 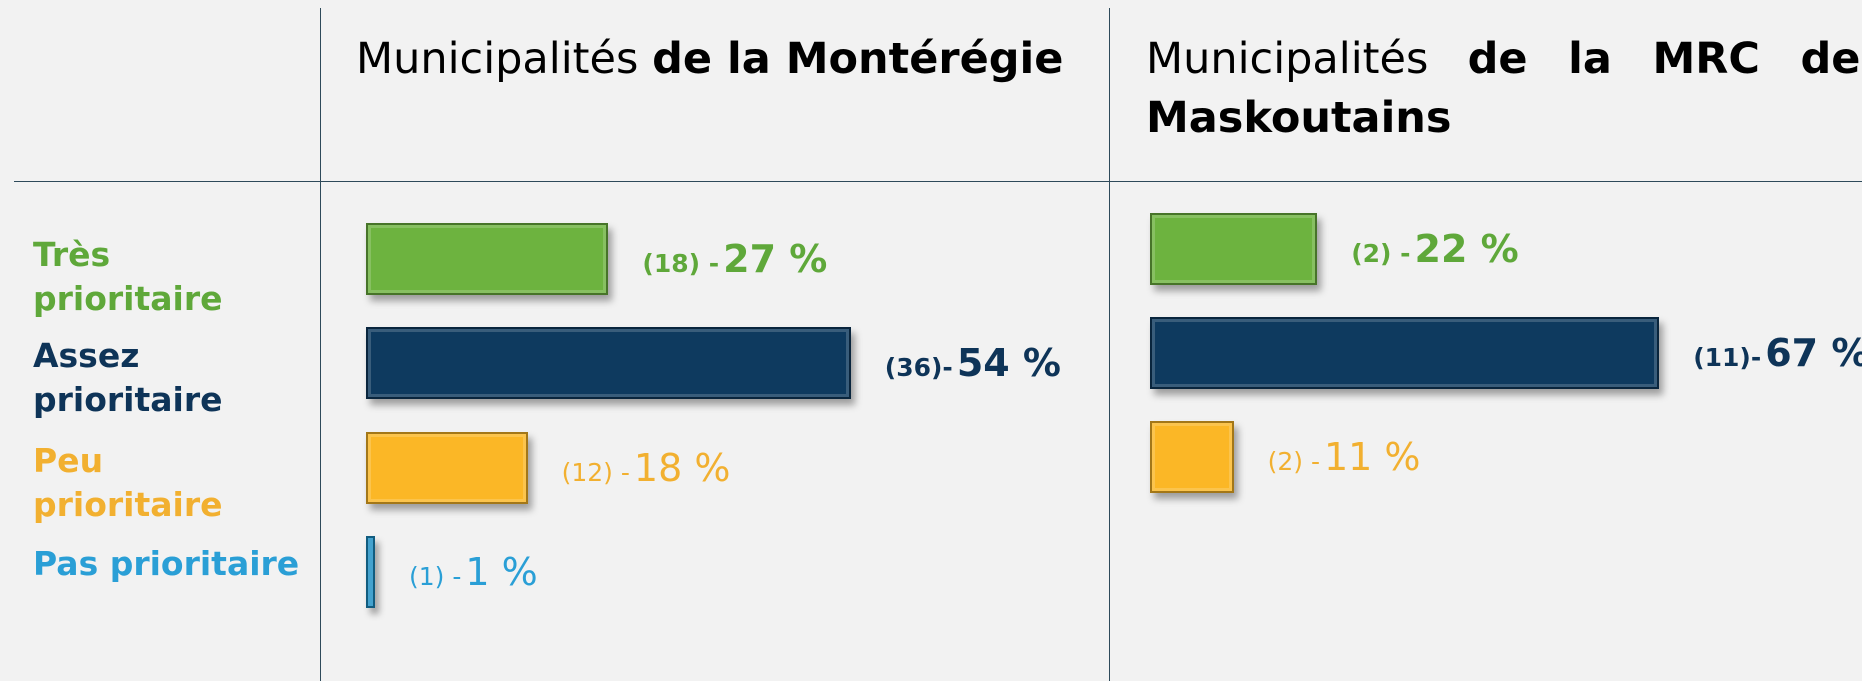 I want to click on value-label: 22 %, so click(x=1466, y=249).